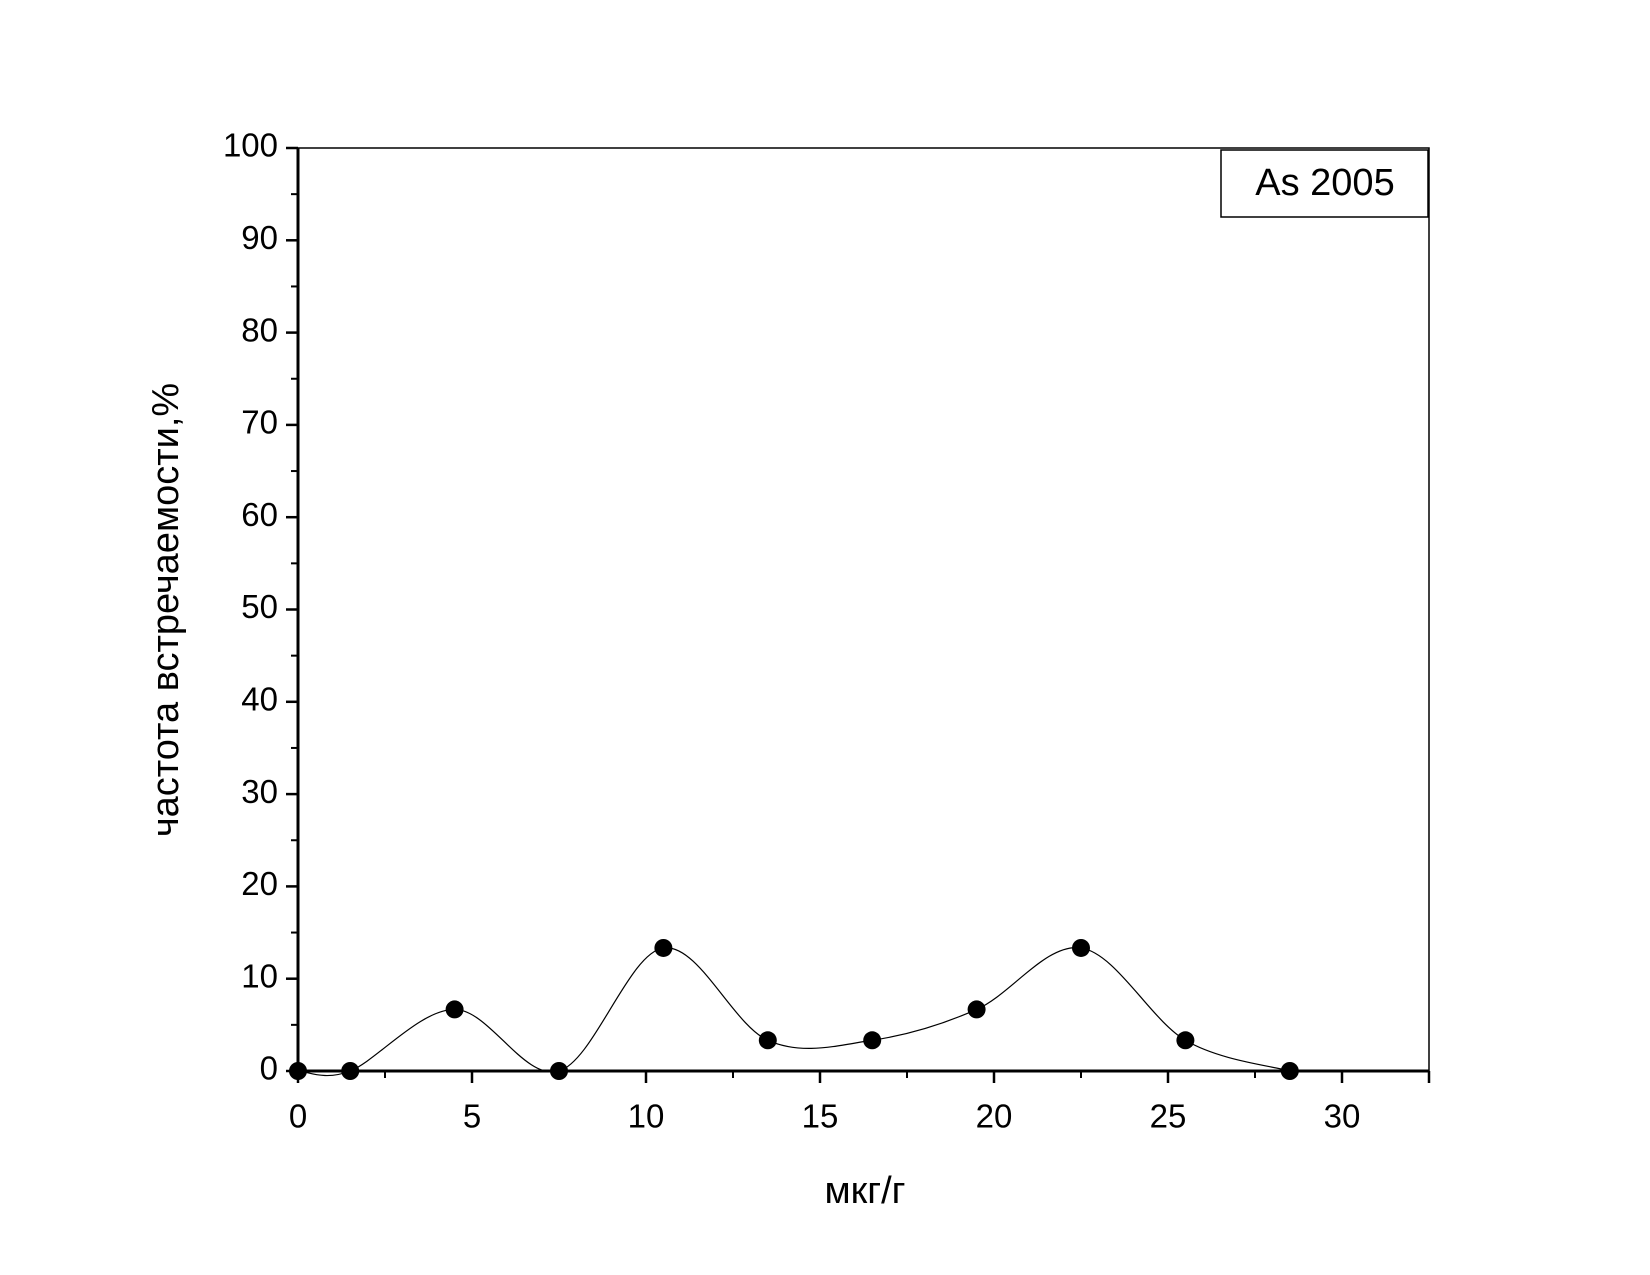  I want to click on legend-box, so click(1324, 183).